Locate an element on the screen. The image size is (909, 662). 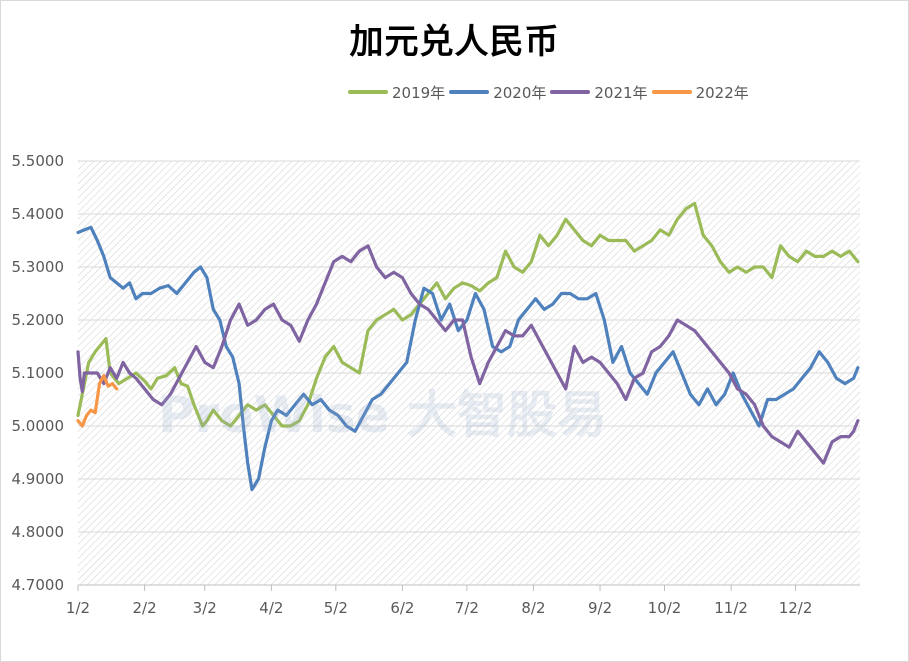
y-tick-label: 5.4000 is located at coordinates (38, 214).